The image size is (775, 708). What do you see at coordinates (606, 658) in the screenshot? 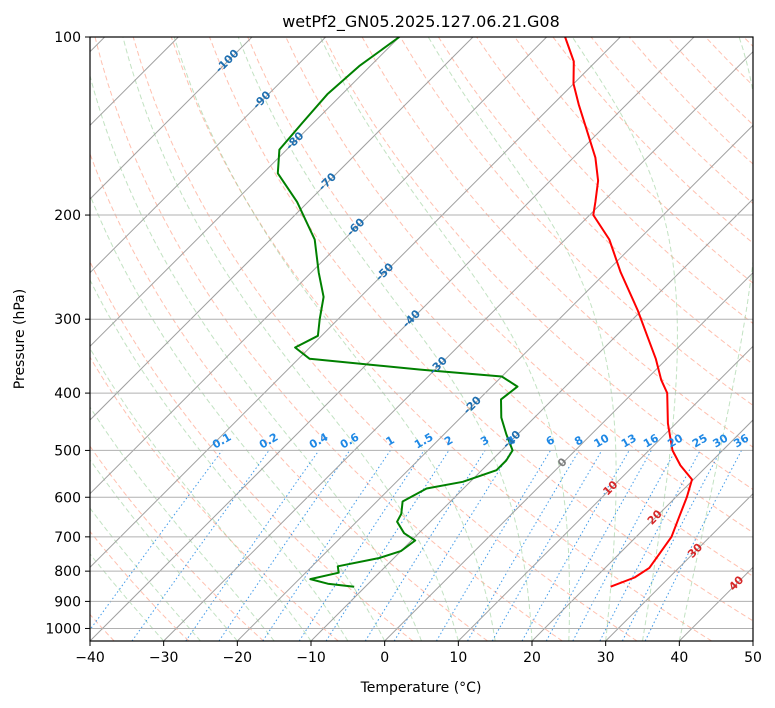
I see `x-tick-label: 30` at bounding box center [606, 658].